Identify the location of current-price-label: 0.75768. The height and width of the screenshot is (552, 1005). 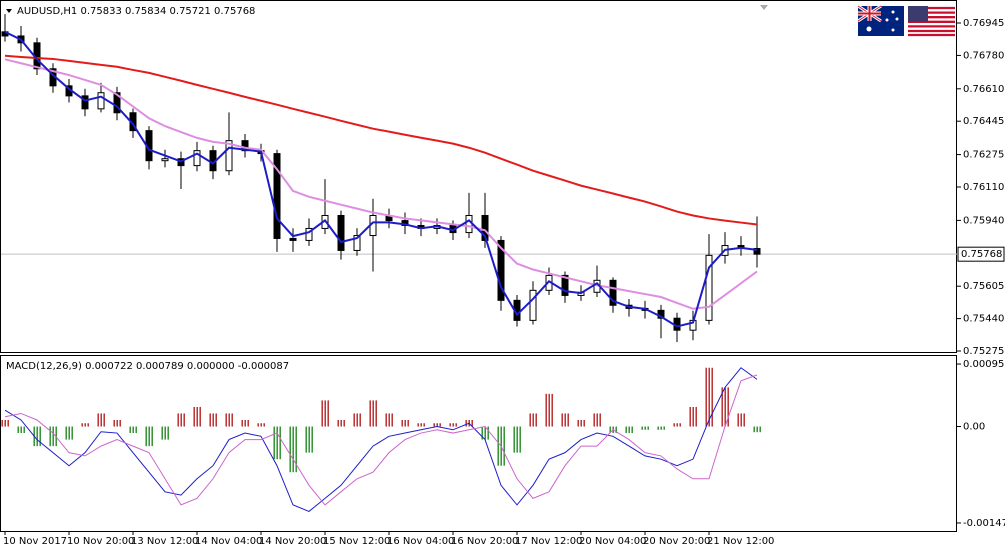
(981, 254).